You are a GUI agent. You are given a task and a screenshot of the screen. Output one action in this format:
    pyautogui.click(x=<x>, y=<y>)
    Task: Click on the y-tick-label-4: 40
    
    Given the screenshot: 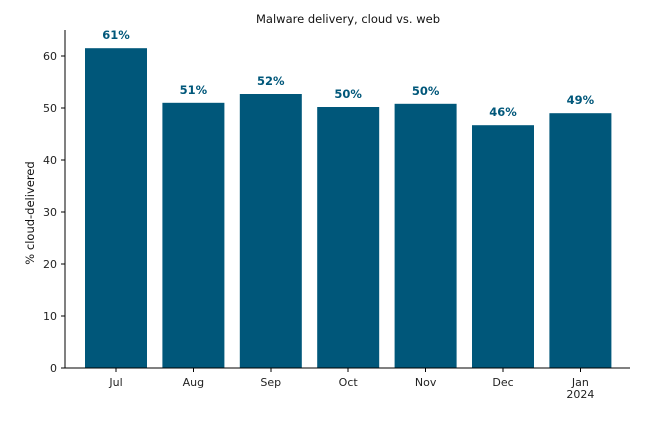 What is the action you would take?
    pyautogui.click(x=50, y=160)
    